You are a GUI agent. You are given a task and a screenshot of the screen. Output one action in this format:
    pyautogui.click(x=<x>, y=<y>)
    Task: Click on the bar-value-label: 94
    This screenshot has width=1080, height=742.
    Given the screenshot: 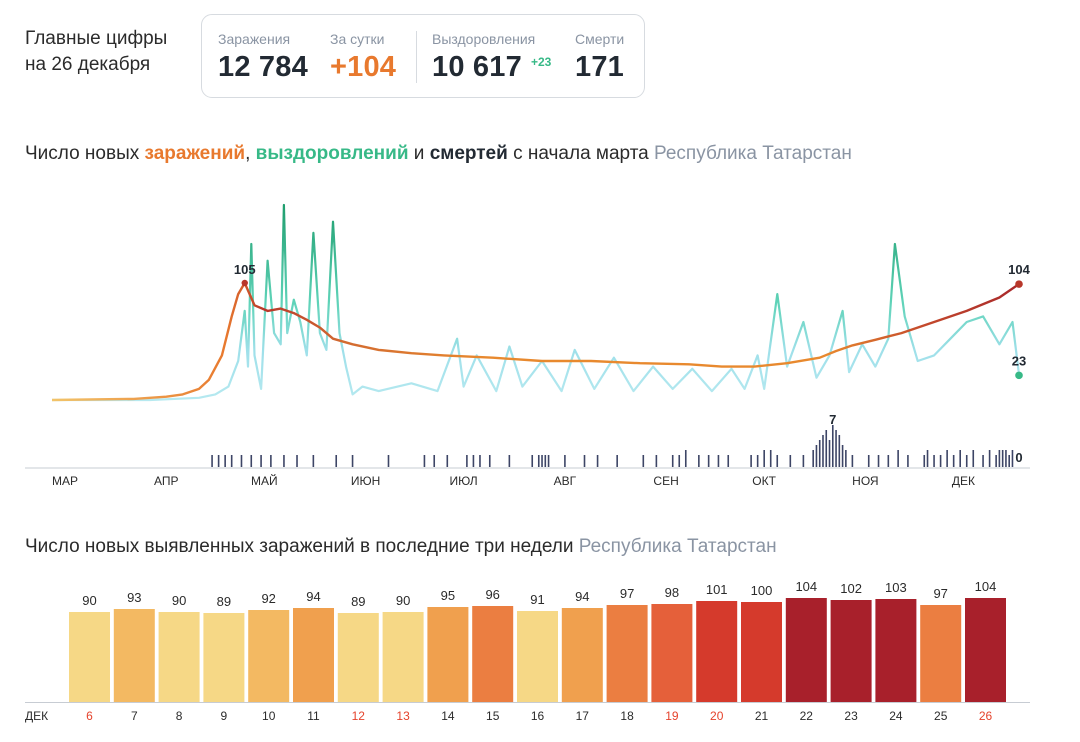 What is the action you would take?
    pyautogui.click(x=582, y=596)
    